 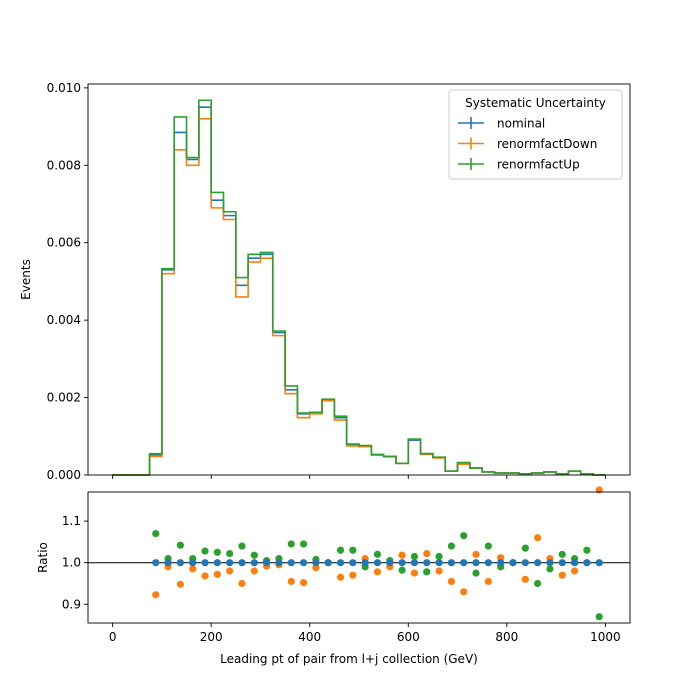 What do you see at coordinates (377, 542) in the screenshot?
I see `ratio-series-renormfactDown` at bounding box center [377, 542].